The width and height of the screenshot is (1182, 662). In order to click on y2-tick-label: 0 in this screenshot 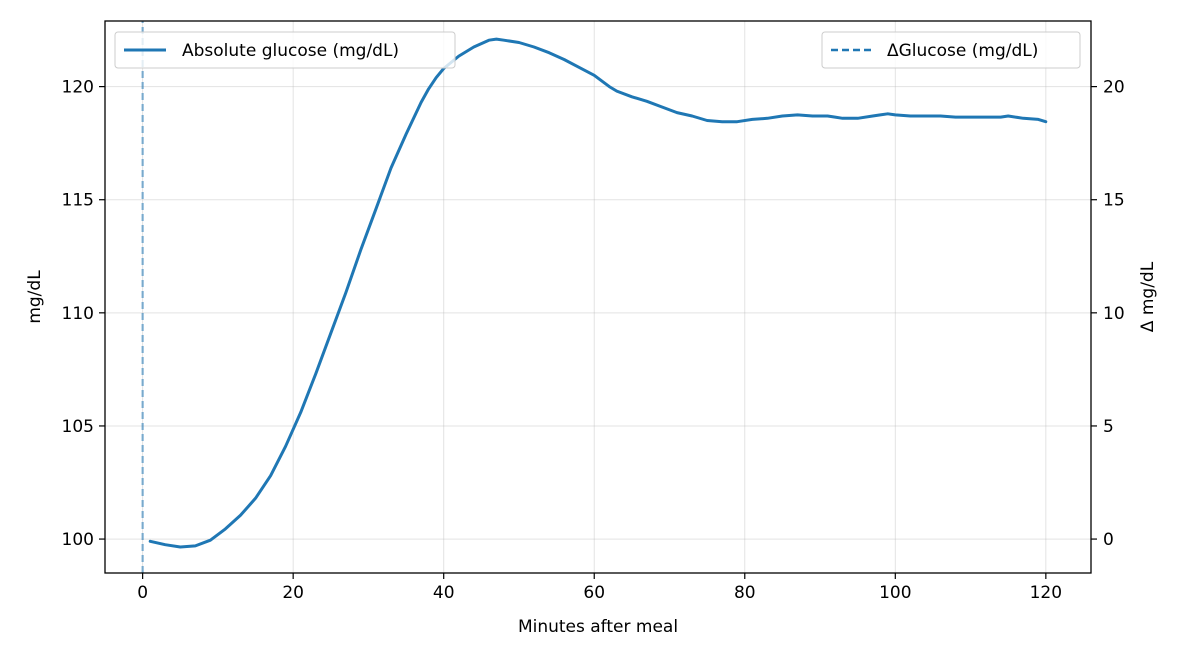, I will do `click(1108, 540)`.